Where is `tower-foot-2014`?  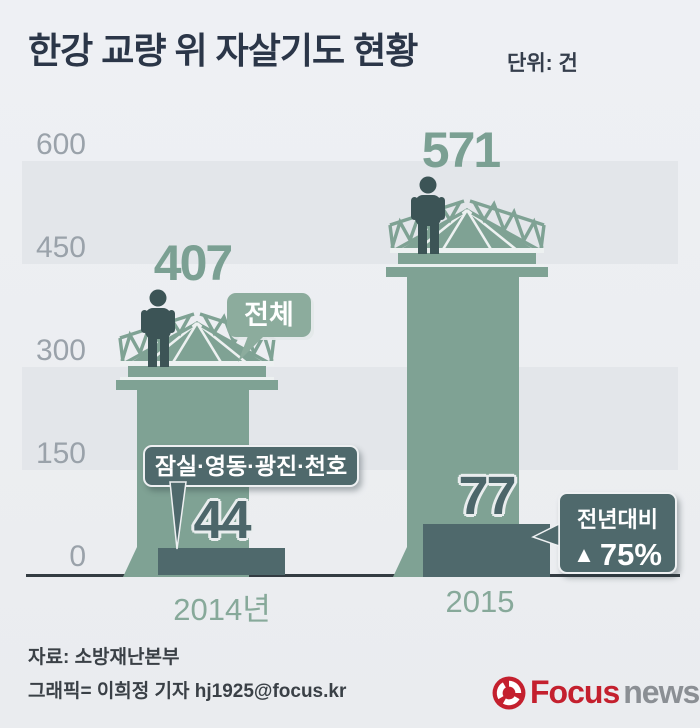 tower-foot-2014 is located at coordinates (130, 562).